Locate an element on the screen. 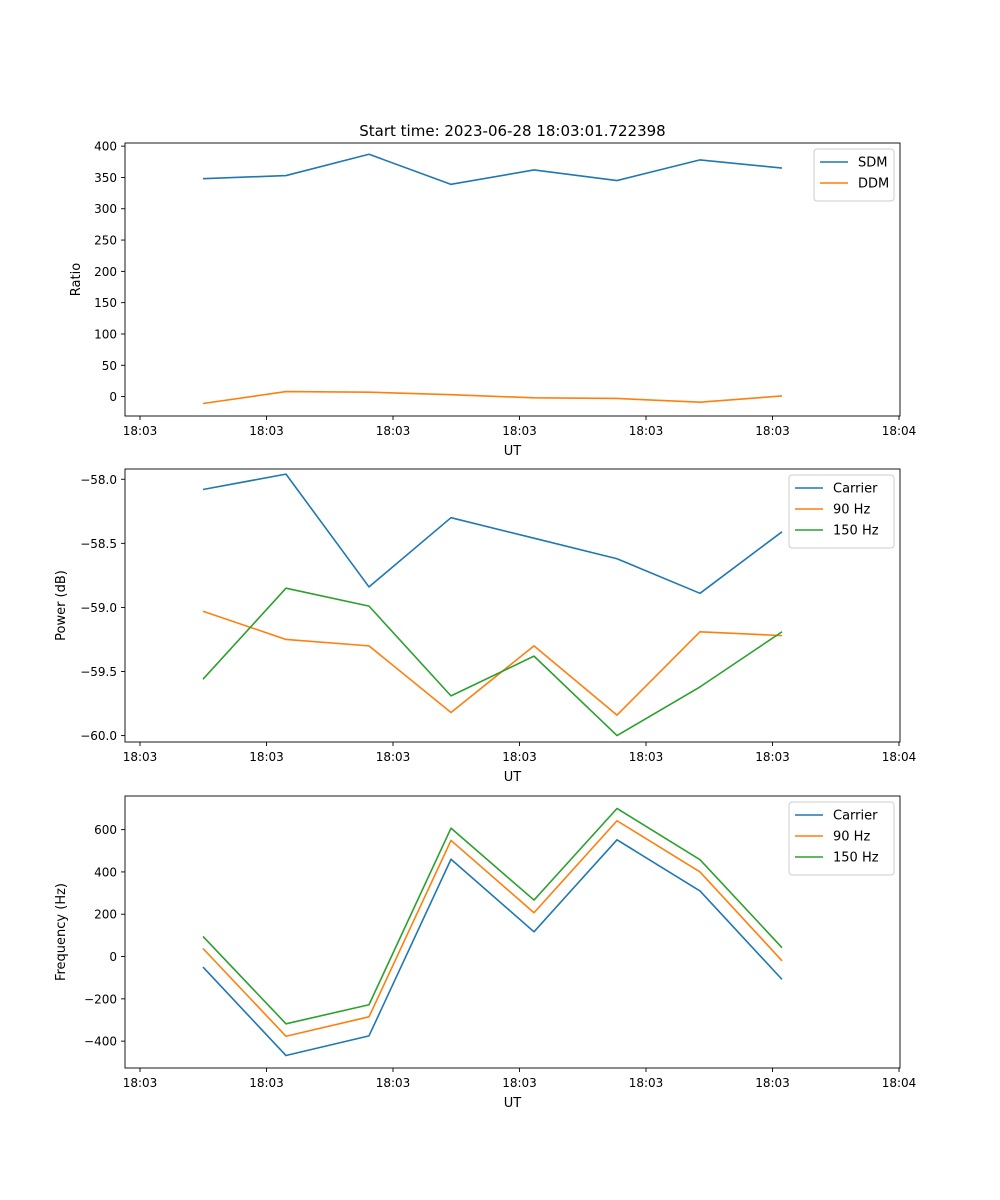 The height and width of the screenshot is (1200, 1000). y-axis-label: Ratio is located at coordinates (76, 279).